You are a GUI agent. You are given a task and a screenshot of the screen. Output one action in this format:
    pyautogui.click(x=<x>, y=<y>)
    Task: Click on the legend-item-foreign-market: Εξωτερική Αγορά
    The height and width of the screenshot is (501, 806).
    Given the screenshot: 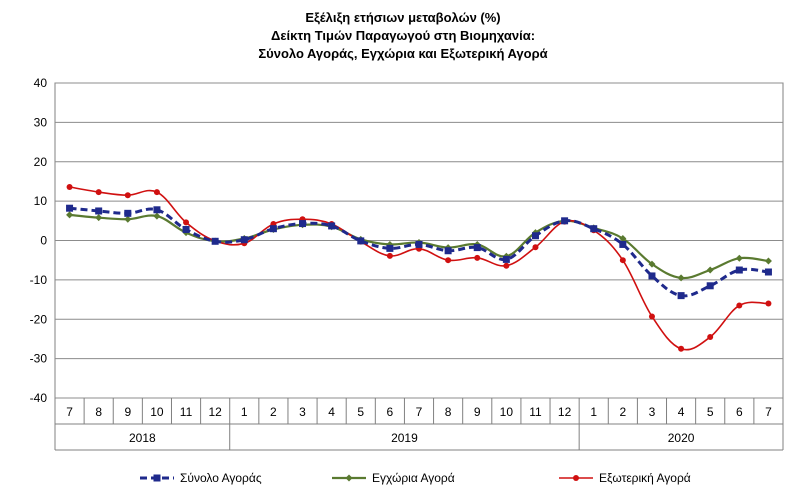 What is the action you would take?
    pyautogui.click(x=625, y=478)
    